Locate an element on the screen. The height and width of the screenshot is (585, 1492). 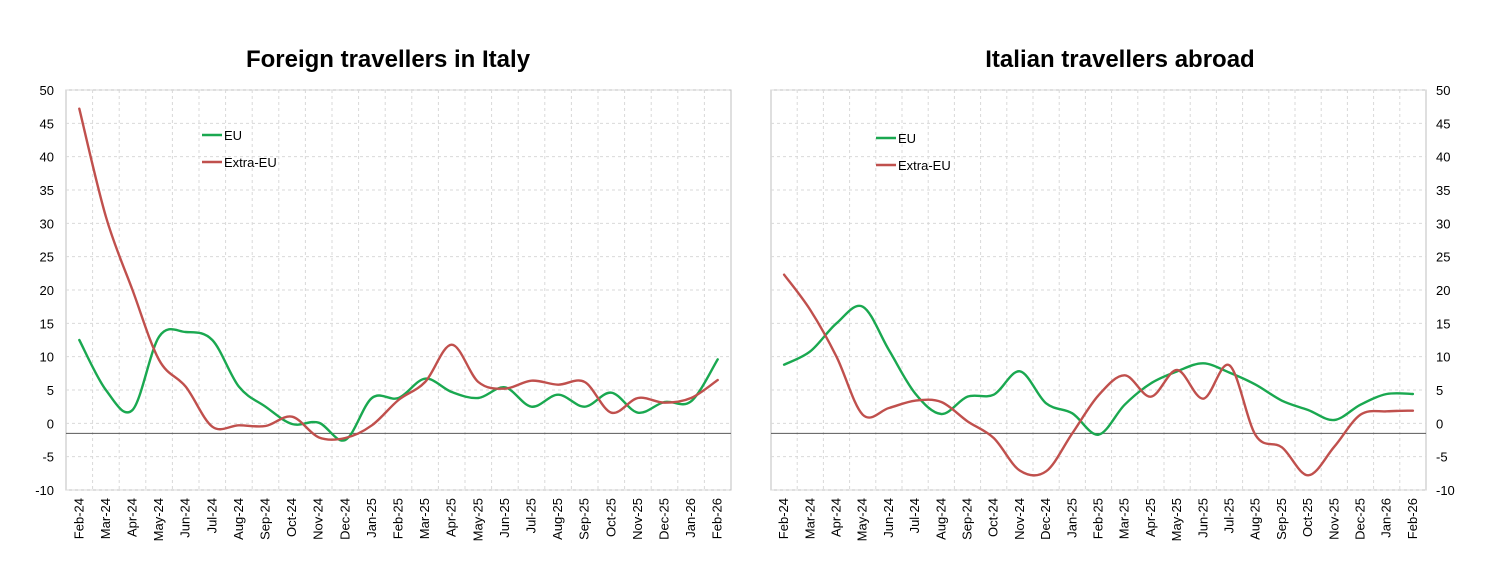
chart-title: Italian travellers abroad is located at coordinates (1119, 59).